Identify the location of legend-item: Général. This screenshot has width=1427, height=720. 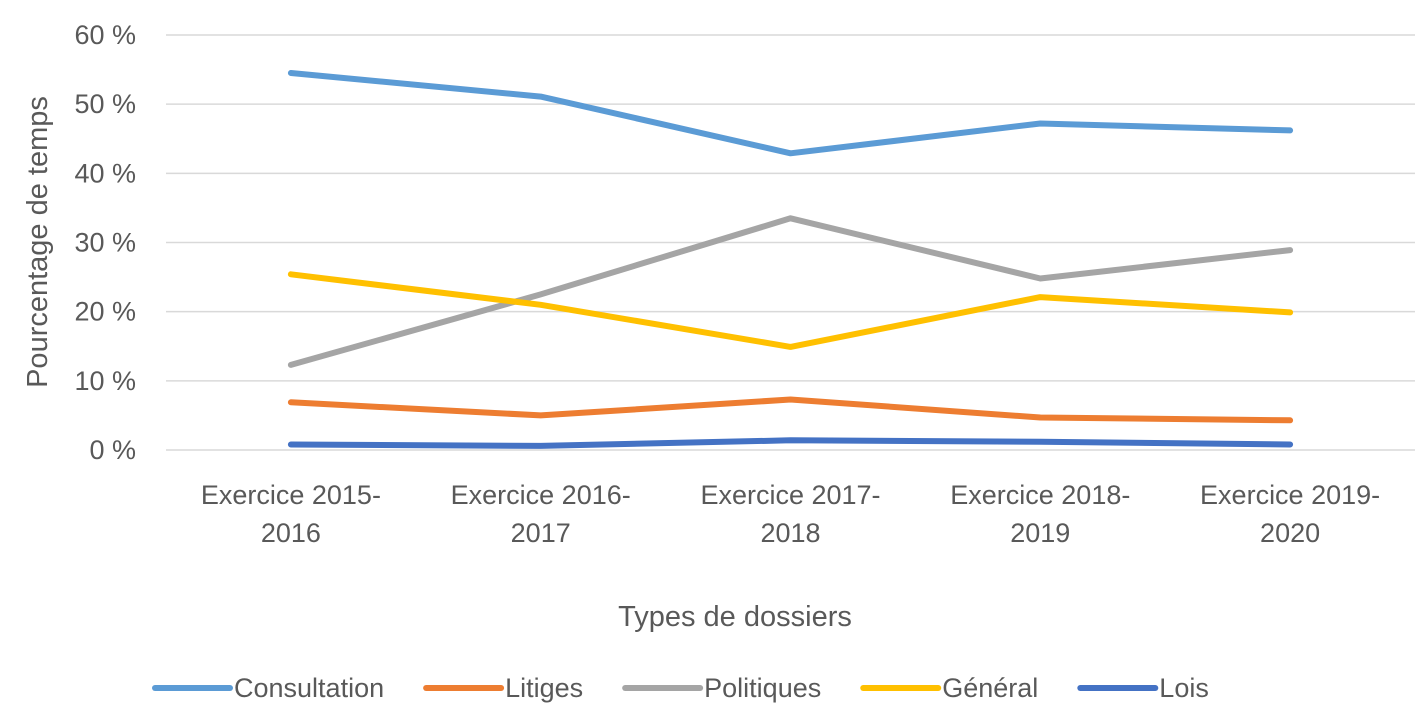
(949, 688).